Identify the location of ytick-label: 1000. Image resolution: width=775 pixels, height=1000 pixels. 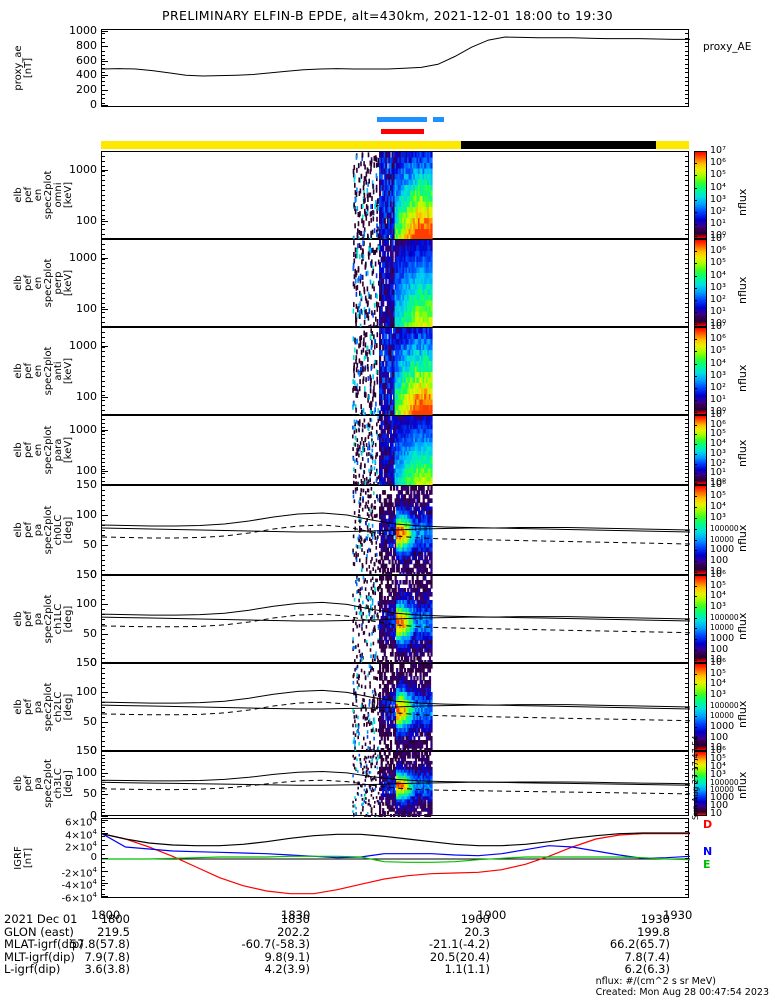
(83, 258).